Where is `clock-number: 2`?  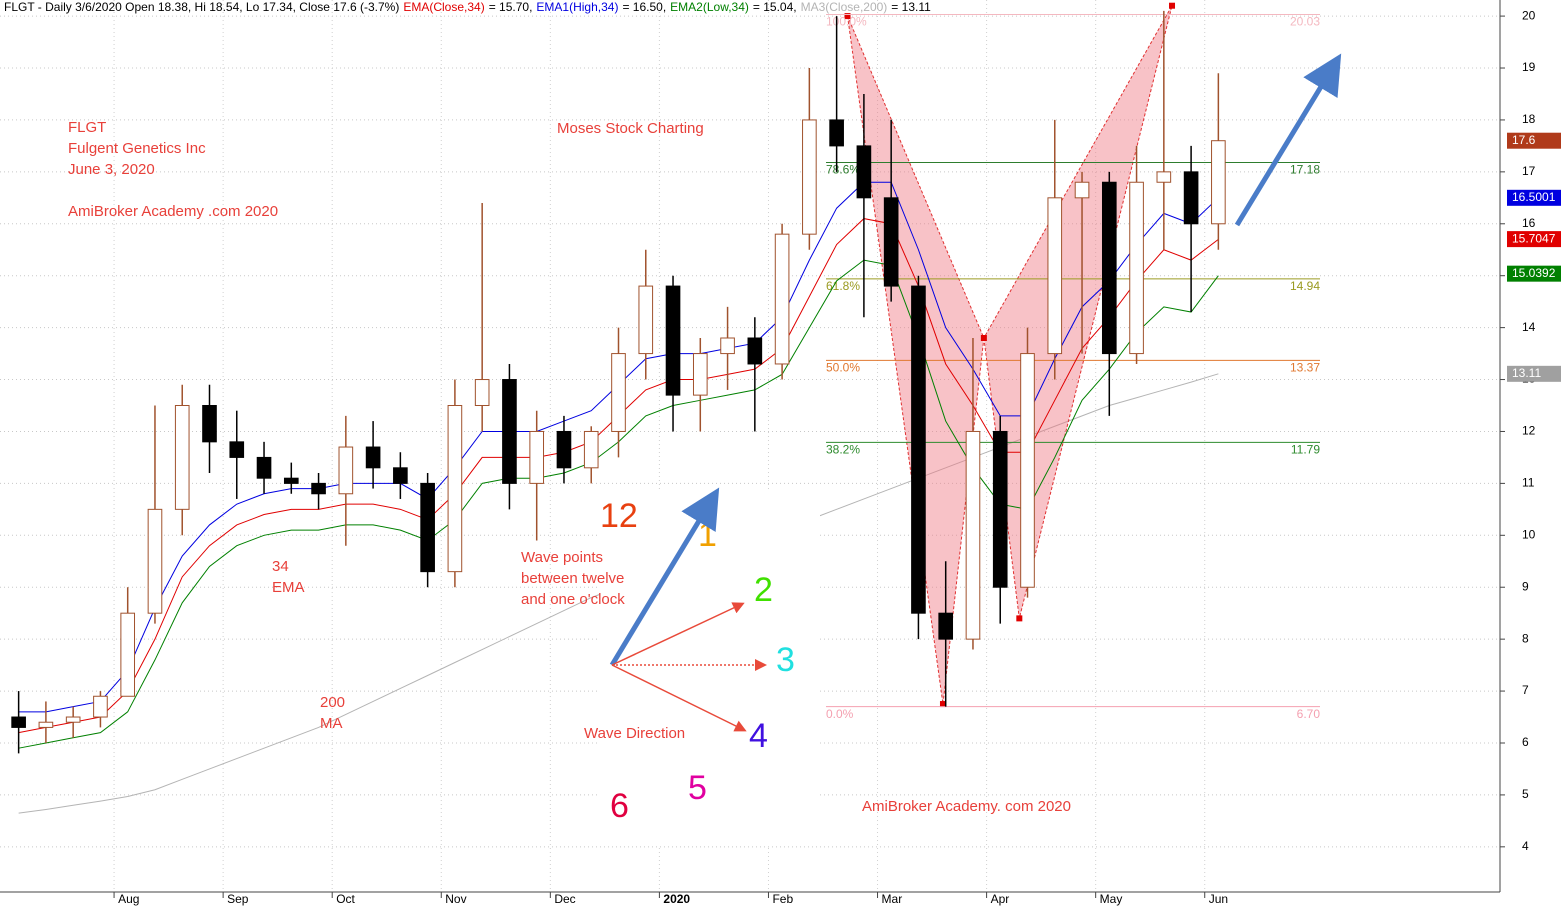
clock-number: 2 is located at coordinates (763, 590).